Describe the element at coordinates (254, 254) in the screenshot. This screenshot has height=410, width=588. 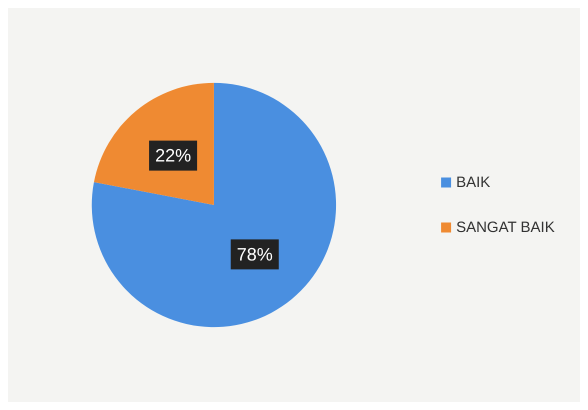
I see `data-label: 78%` at that location.